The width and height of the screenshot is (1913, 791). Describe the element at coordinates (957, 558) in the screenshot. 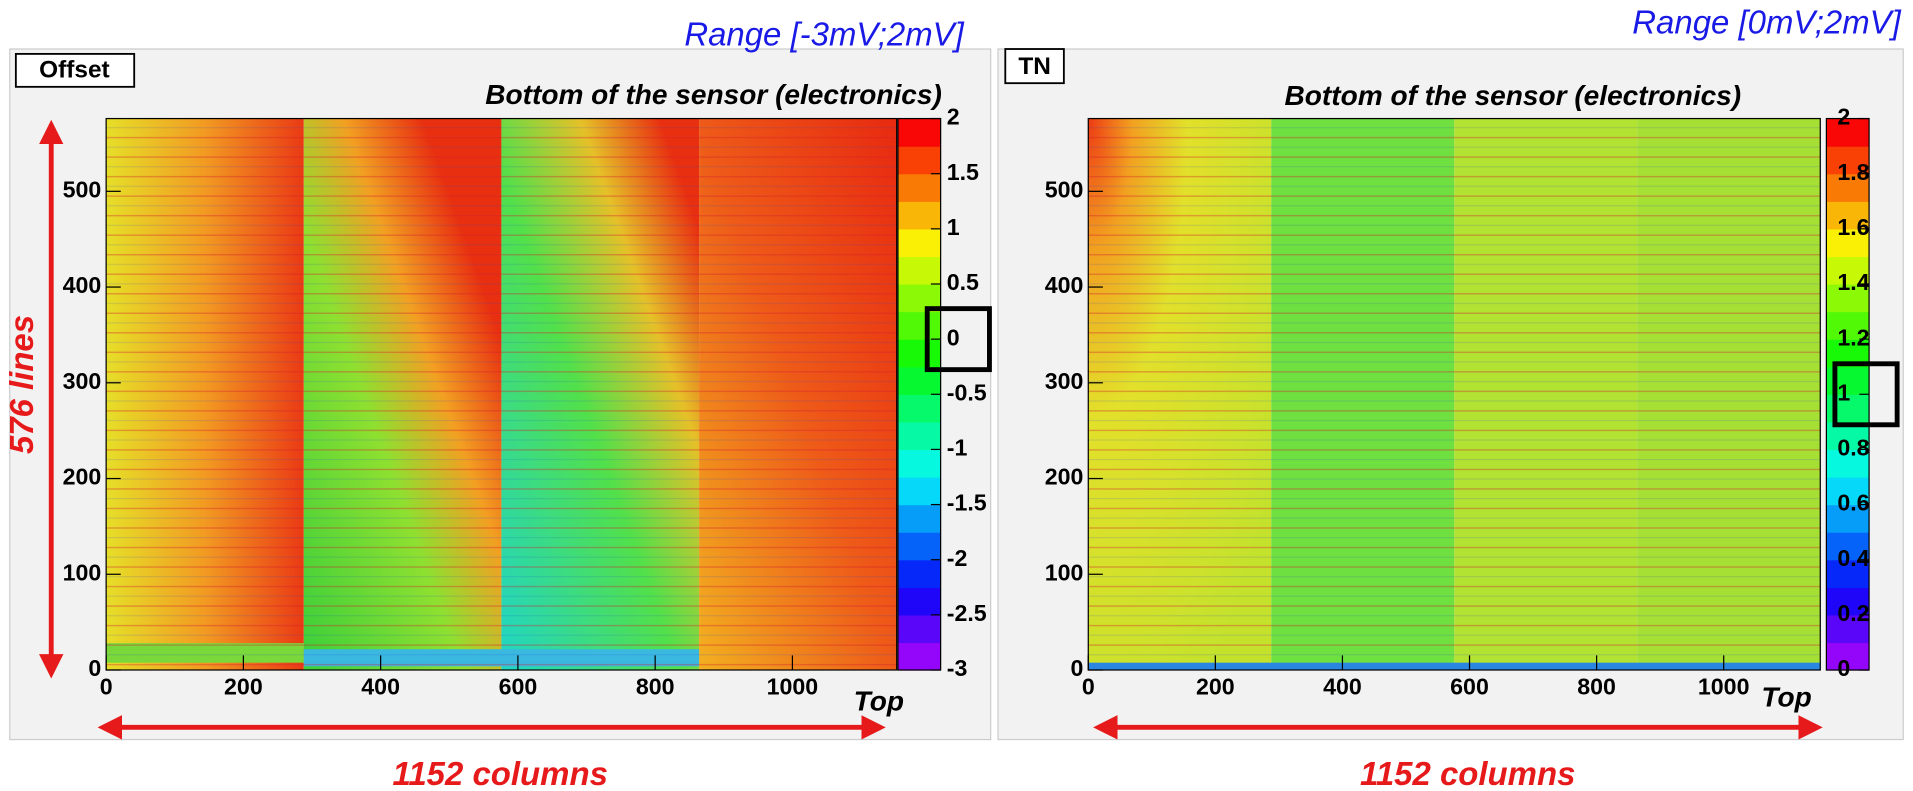

I see `z-tick-label: -2` at that location.